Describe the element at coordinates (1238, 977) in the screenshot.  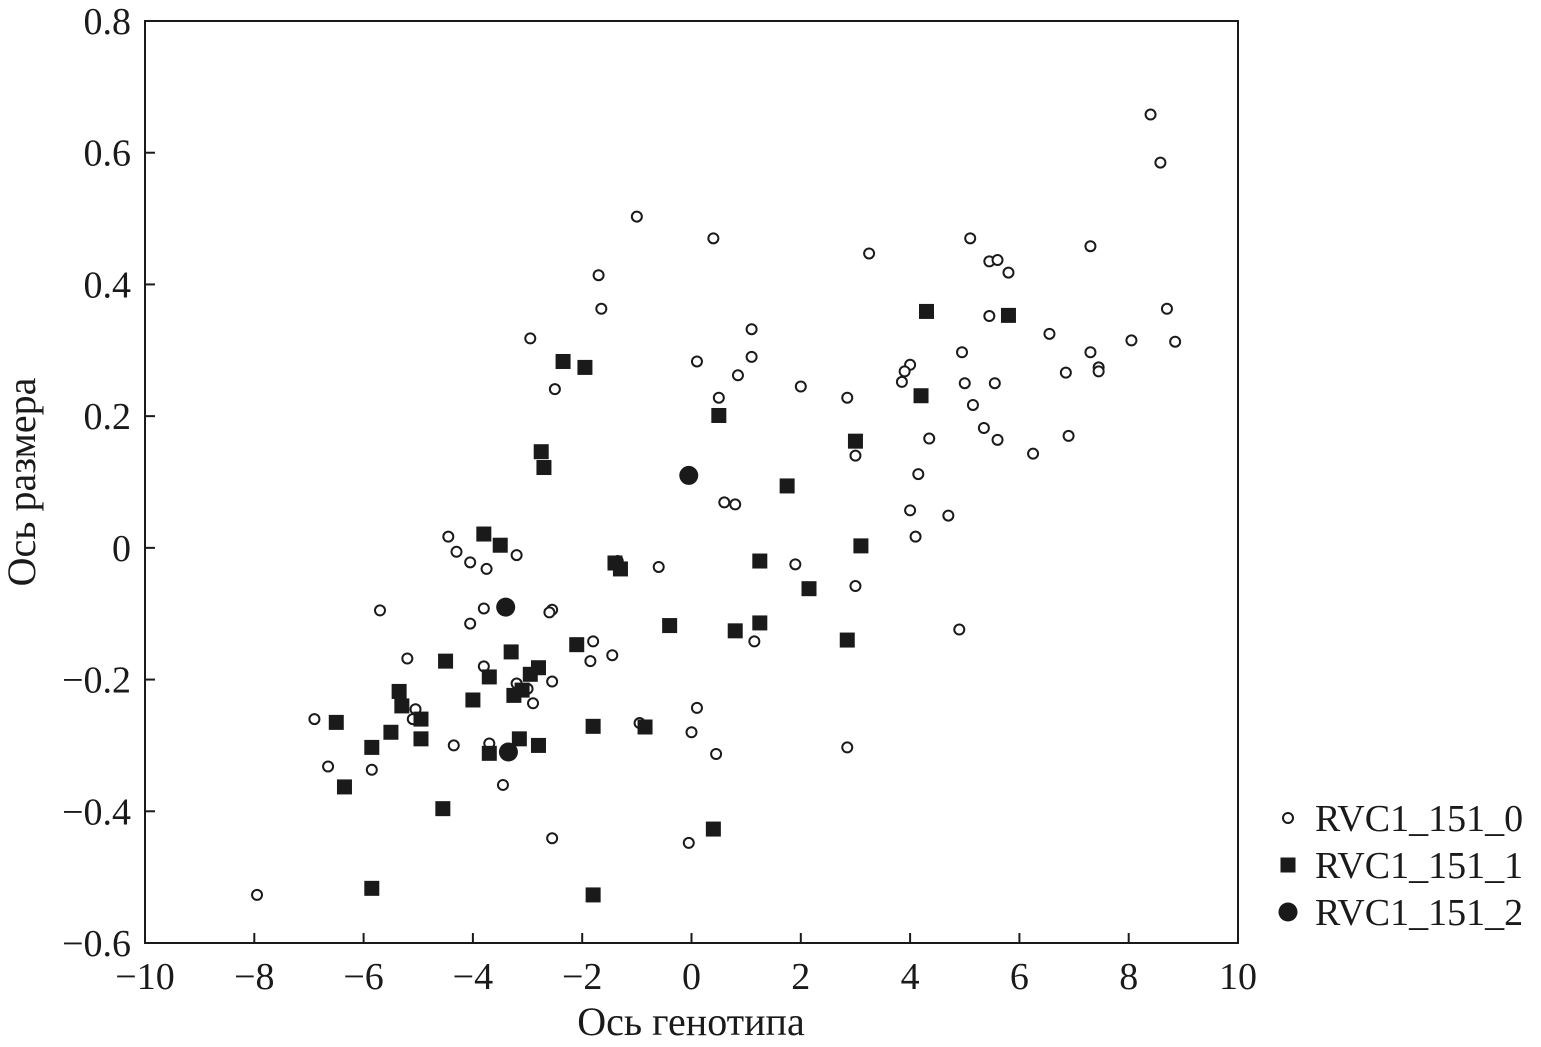
I see `x-tick-label: 10` at that location.